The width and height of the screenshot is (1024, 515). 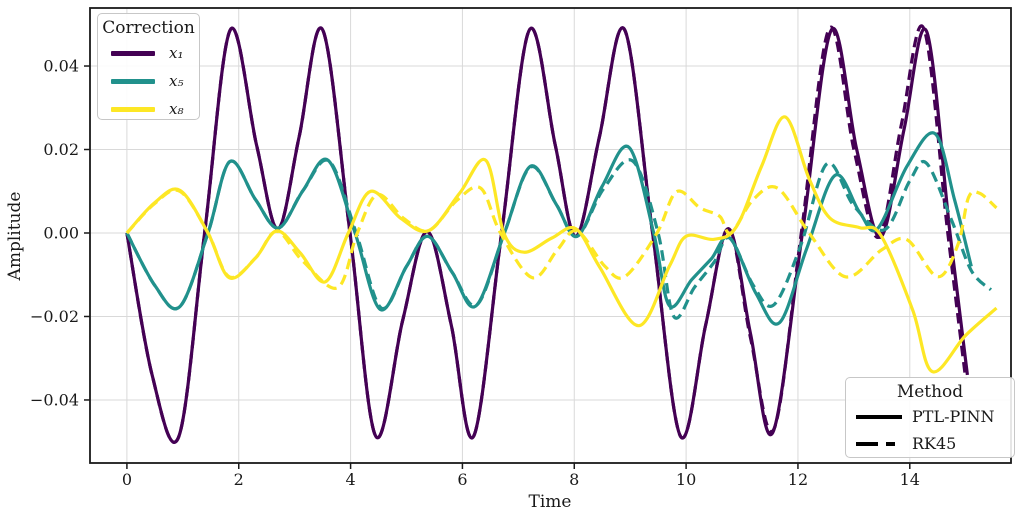 I want to click on legend-item-x1-label: x₁, so click(x=176, y=53).